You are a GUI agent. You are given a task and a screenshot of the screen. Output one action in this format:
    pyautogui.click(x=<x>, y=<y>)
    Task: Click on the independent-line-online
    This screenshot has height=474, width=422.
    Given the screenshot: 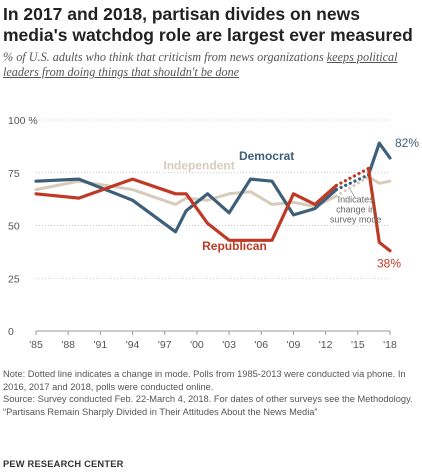 What is the action you would take?
    pyautogui.click(x=379, y=180)
    